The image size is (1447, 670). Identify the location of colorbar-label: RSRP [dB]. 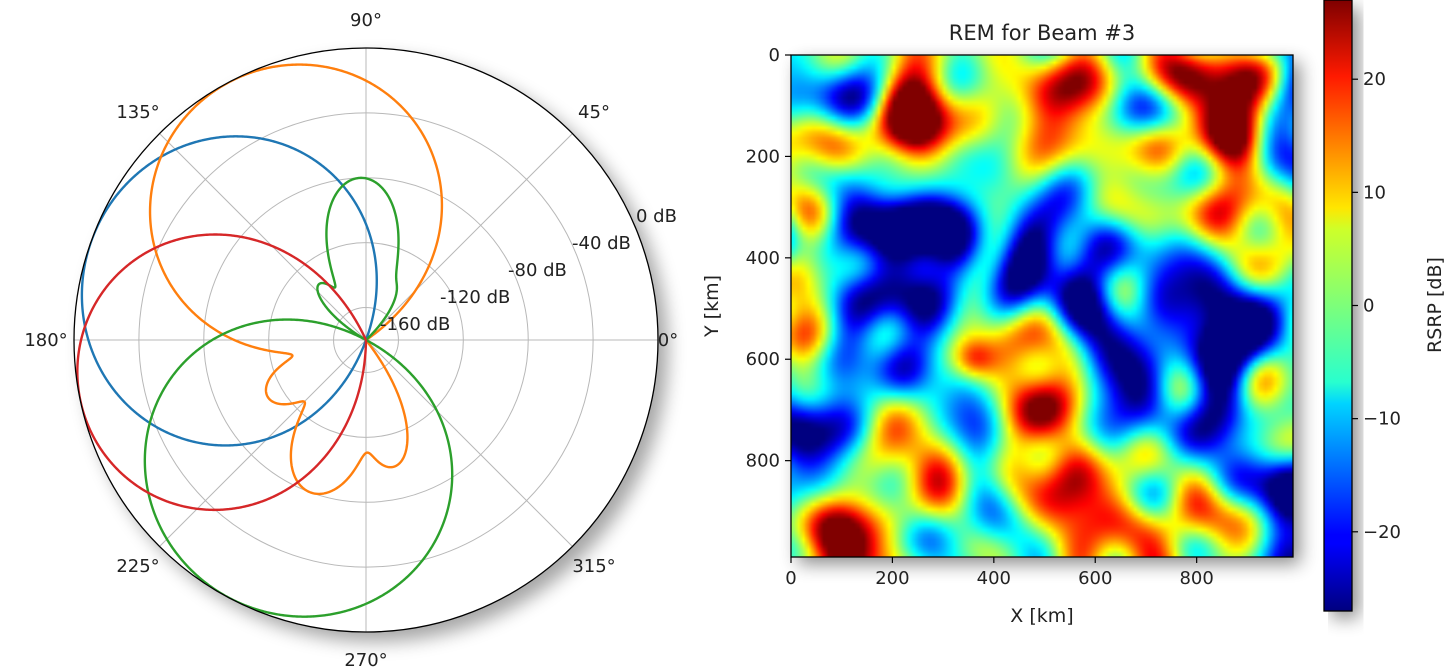
(1435, 305).